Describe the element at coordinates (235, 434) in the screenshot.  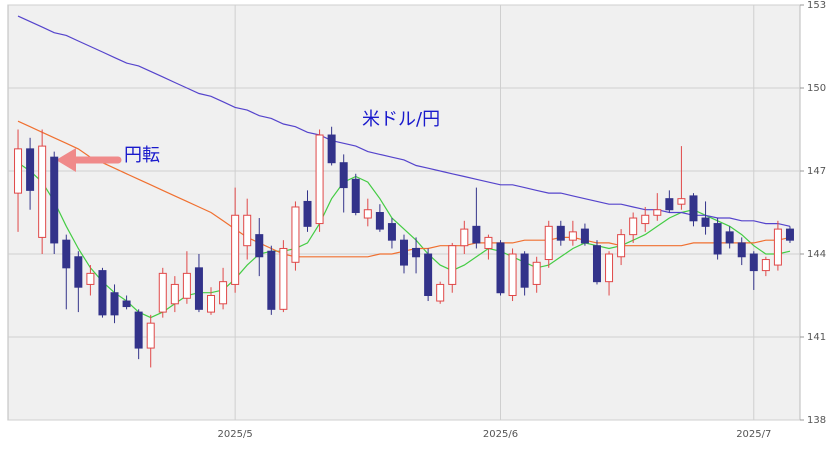
I see `x-tick-label: 2025/5` at that location.